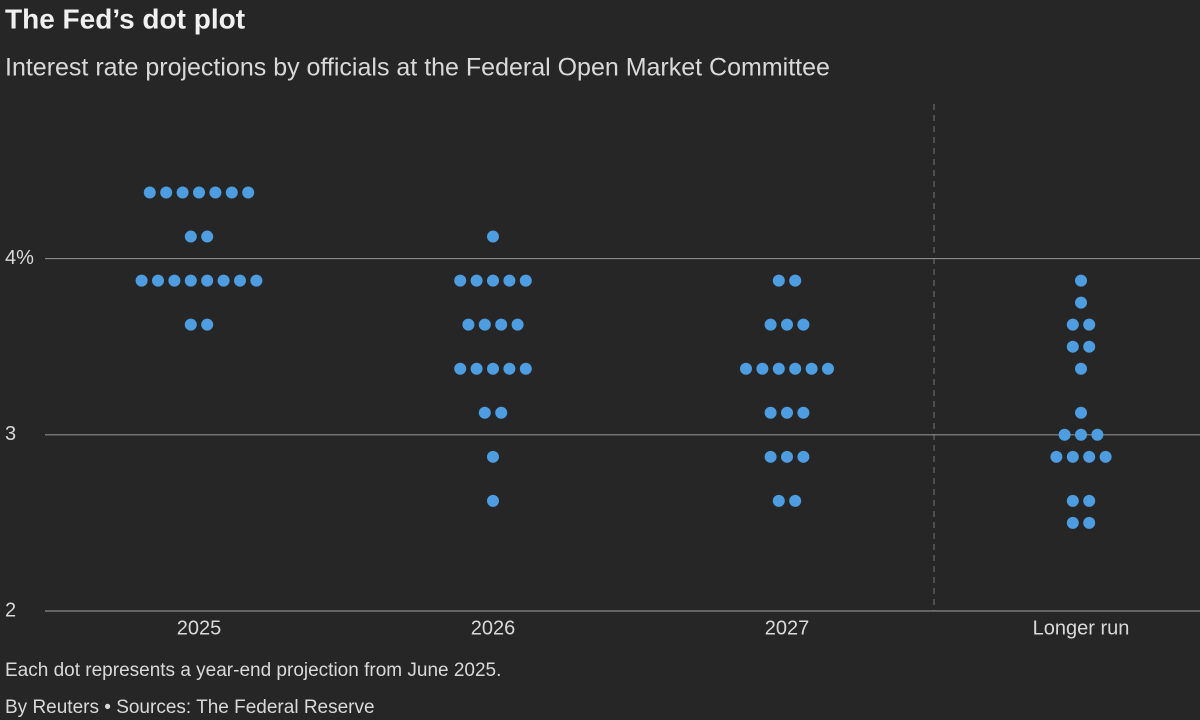 This screenshot has width=1200, height=720. What do you see at coordinates (125, 18) in the screenshot?
I see `chart-title: The Fed’s dot plot` at bounding box center [125, 18].